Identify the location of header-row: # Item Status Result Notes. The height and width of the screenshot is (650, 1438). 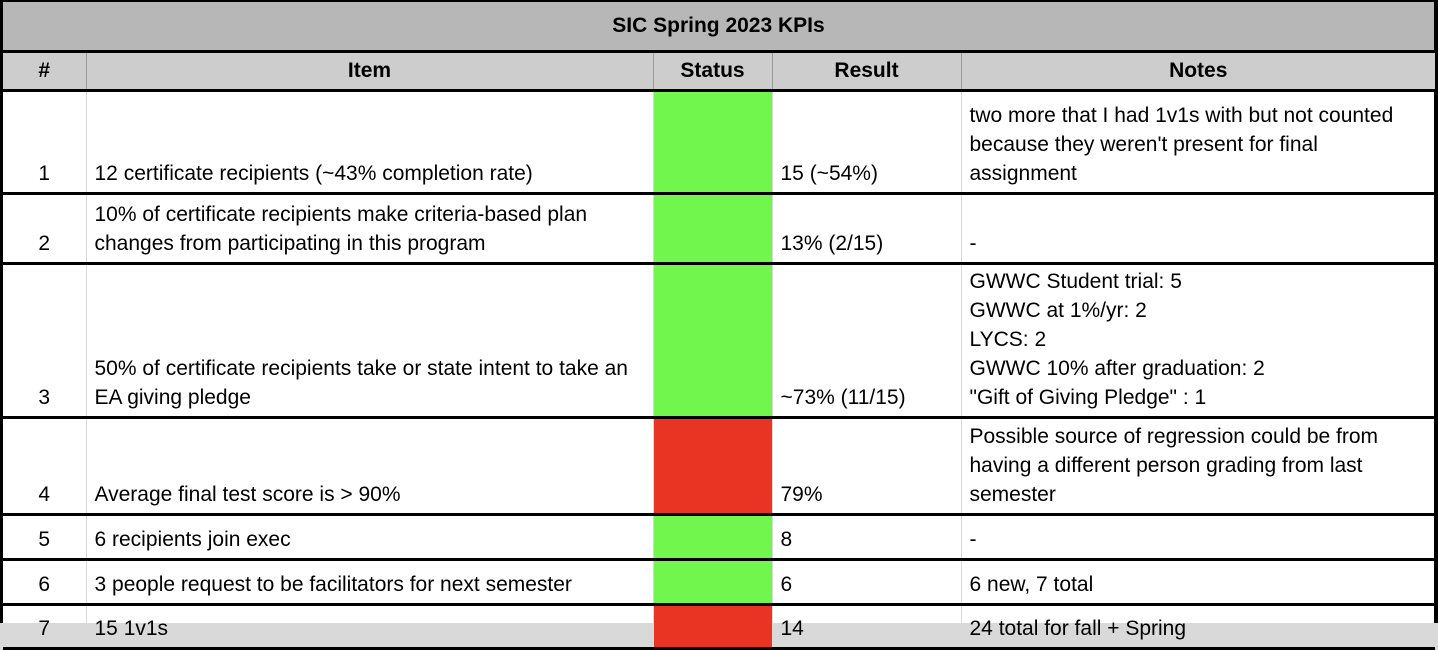
(719, 72).